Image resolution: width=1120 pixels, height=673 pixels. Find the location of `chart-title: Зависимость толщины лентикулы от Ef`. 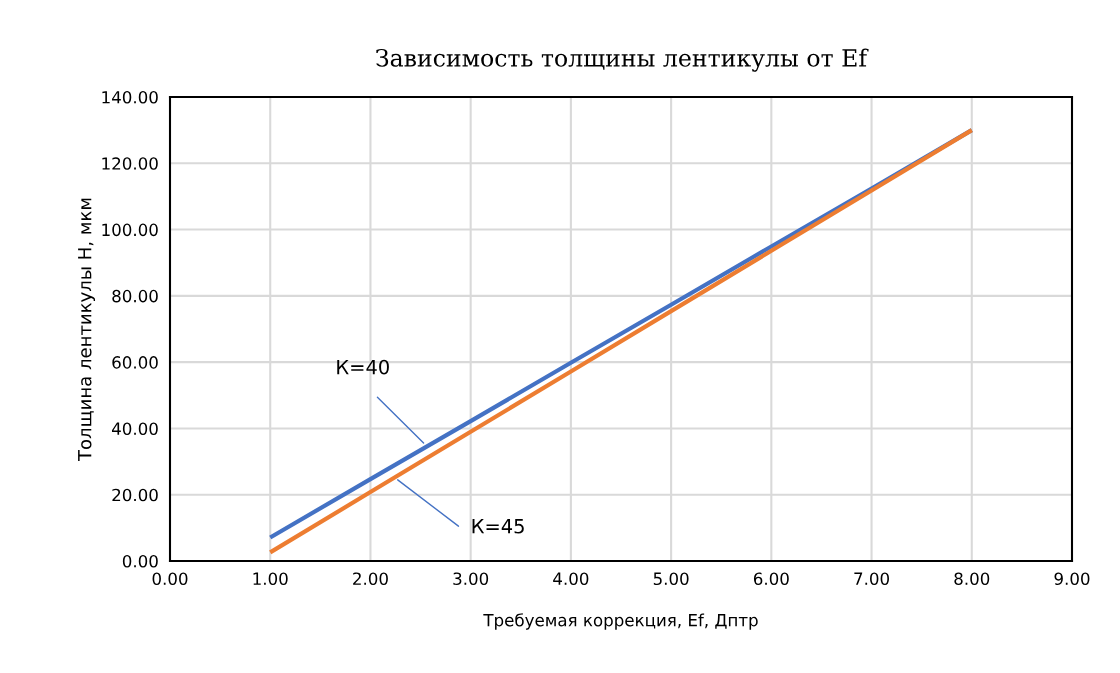

chart-title: Зависимость толщины лентикулы от Ef is located at coordinates (622, 60).